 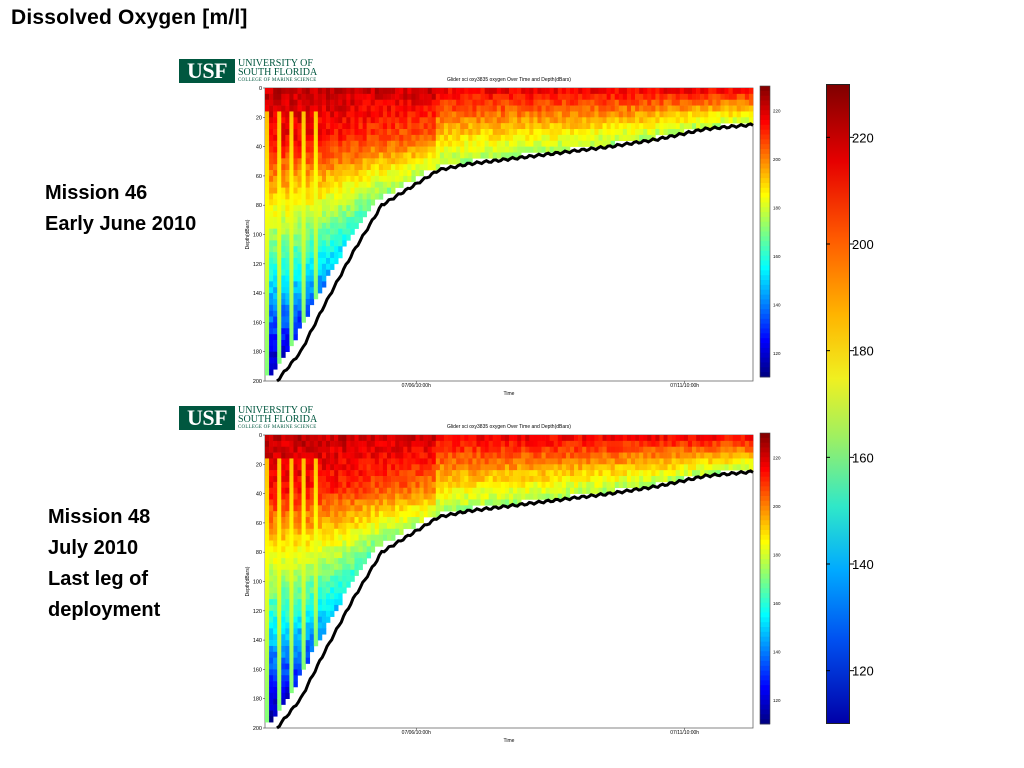 What do you see at coordinates (207, 71) in the screenshot?
I see `usf-logo-mark: USF` at bounding box center [207, 71].